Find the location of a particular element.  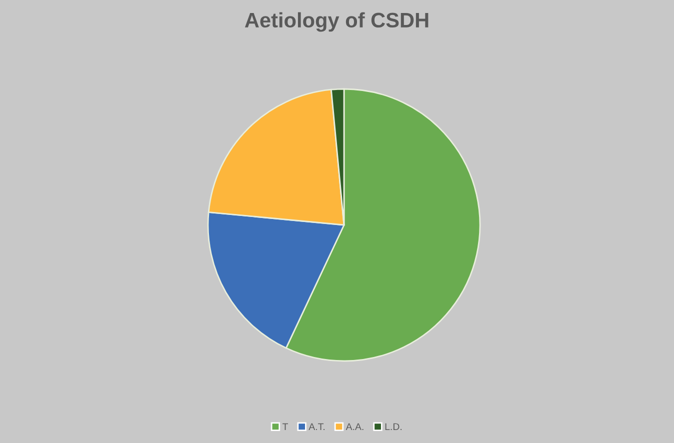

chart-title: Aetiology of CSDH is located at coordinates (336, 22).